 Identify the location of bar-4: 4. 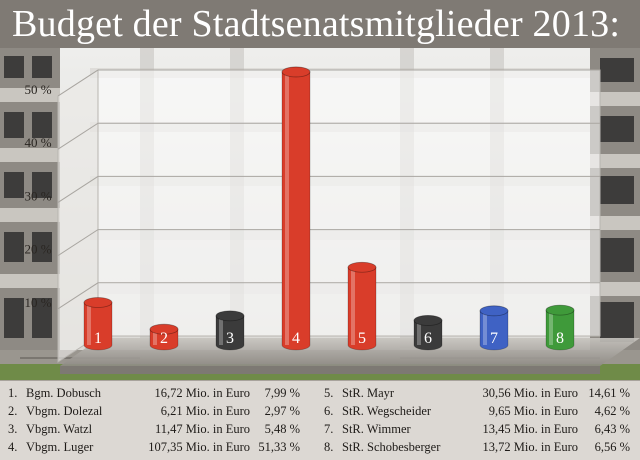
(296, 208).